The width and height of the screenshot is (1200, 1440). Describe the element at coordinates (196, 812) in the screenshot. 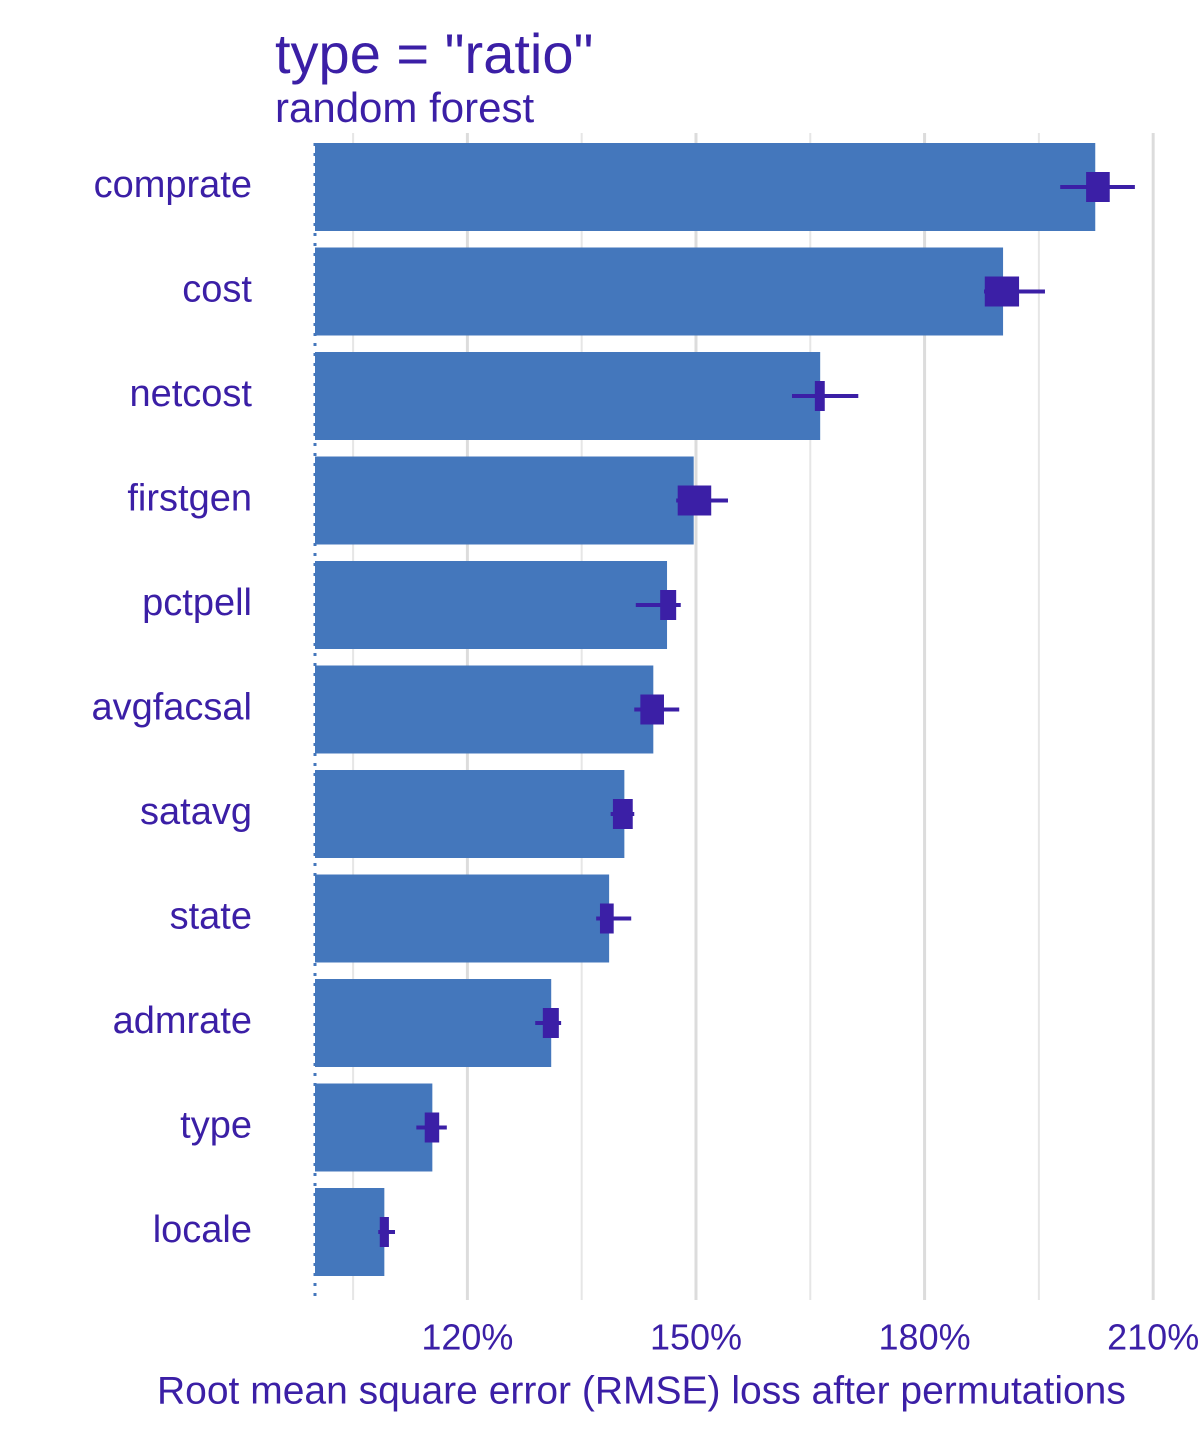

I see `y-tick-label: satavg` at that location.